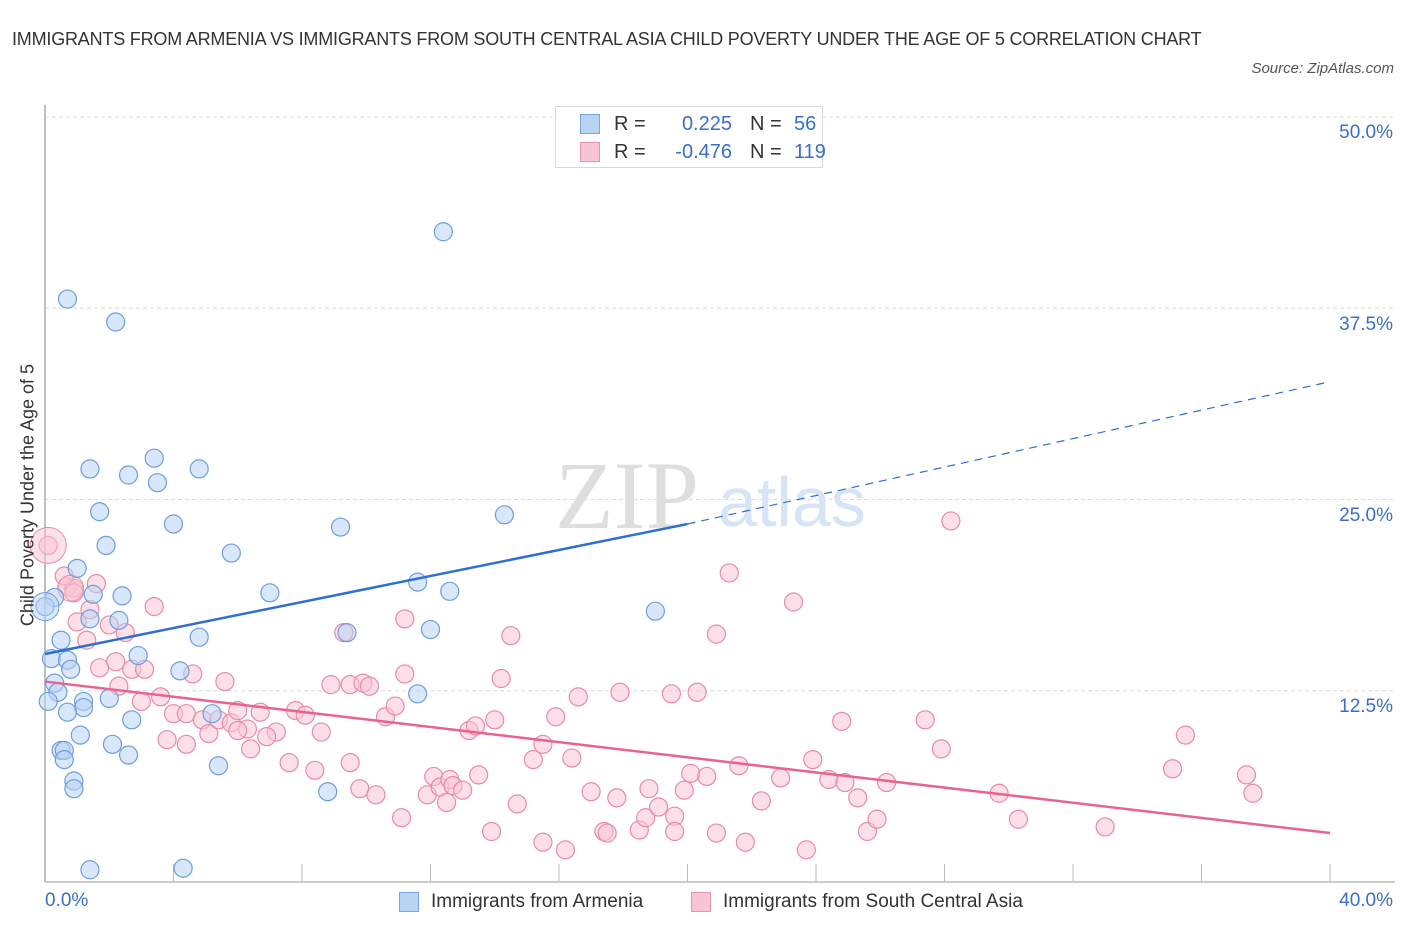 The height and width of the screenshot is (930, 1406). I want to click on legend-label: Immigrants from South Central Asia, so click(873, 901).